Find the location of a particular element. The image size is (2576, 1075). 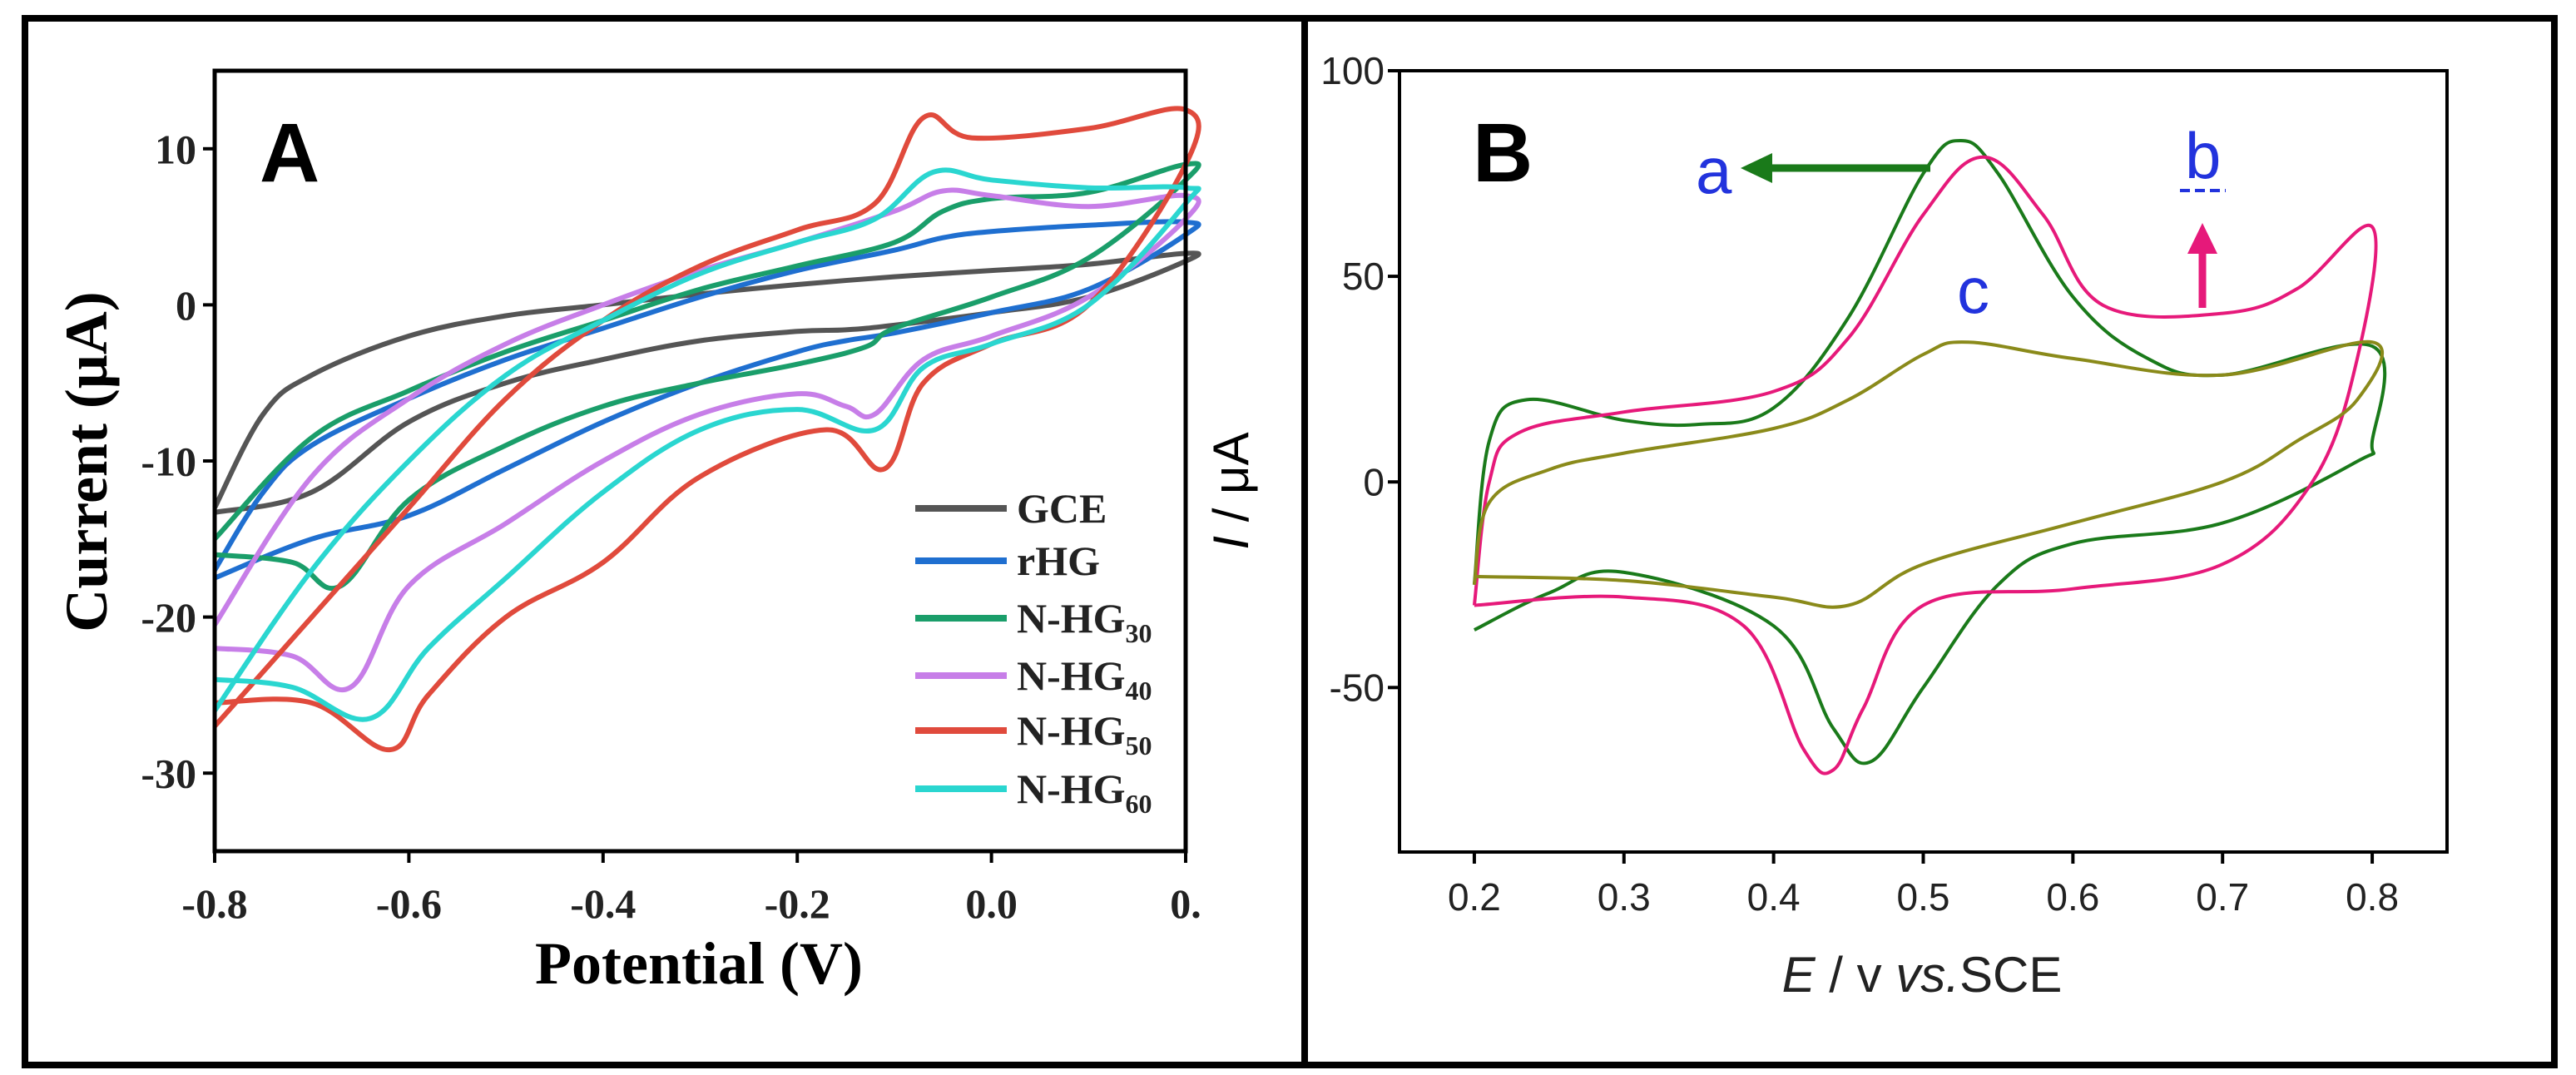

y-tick-label: 50 is located at coordinates (1364, 276).